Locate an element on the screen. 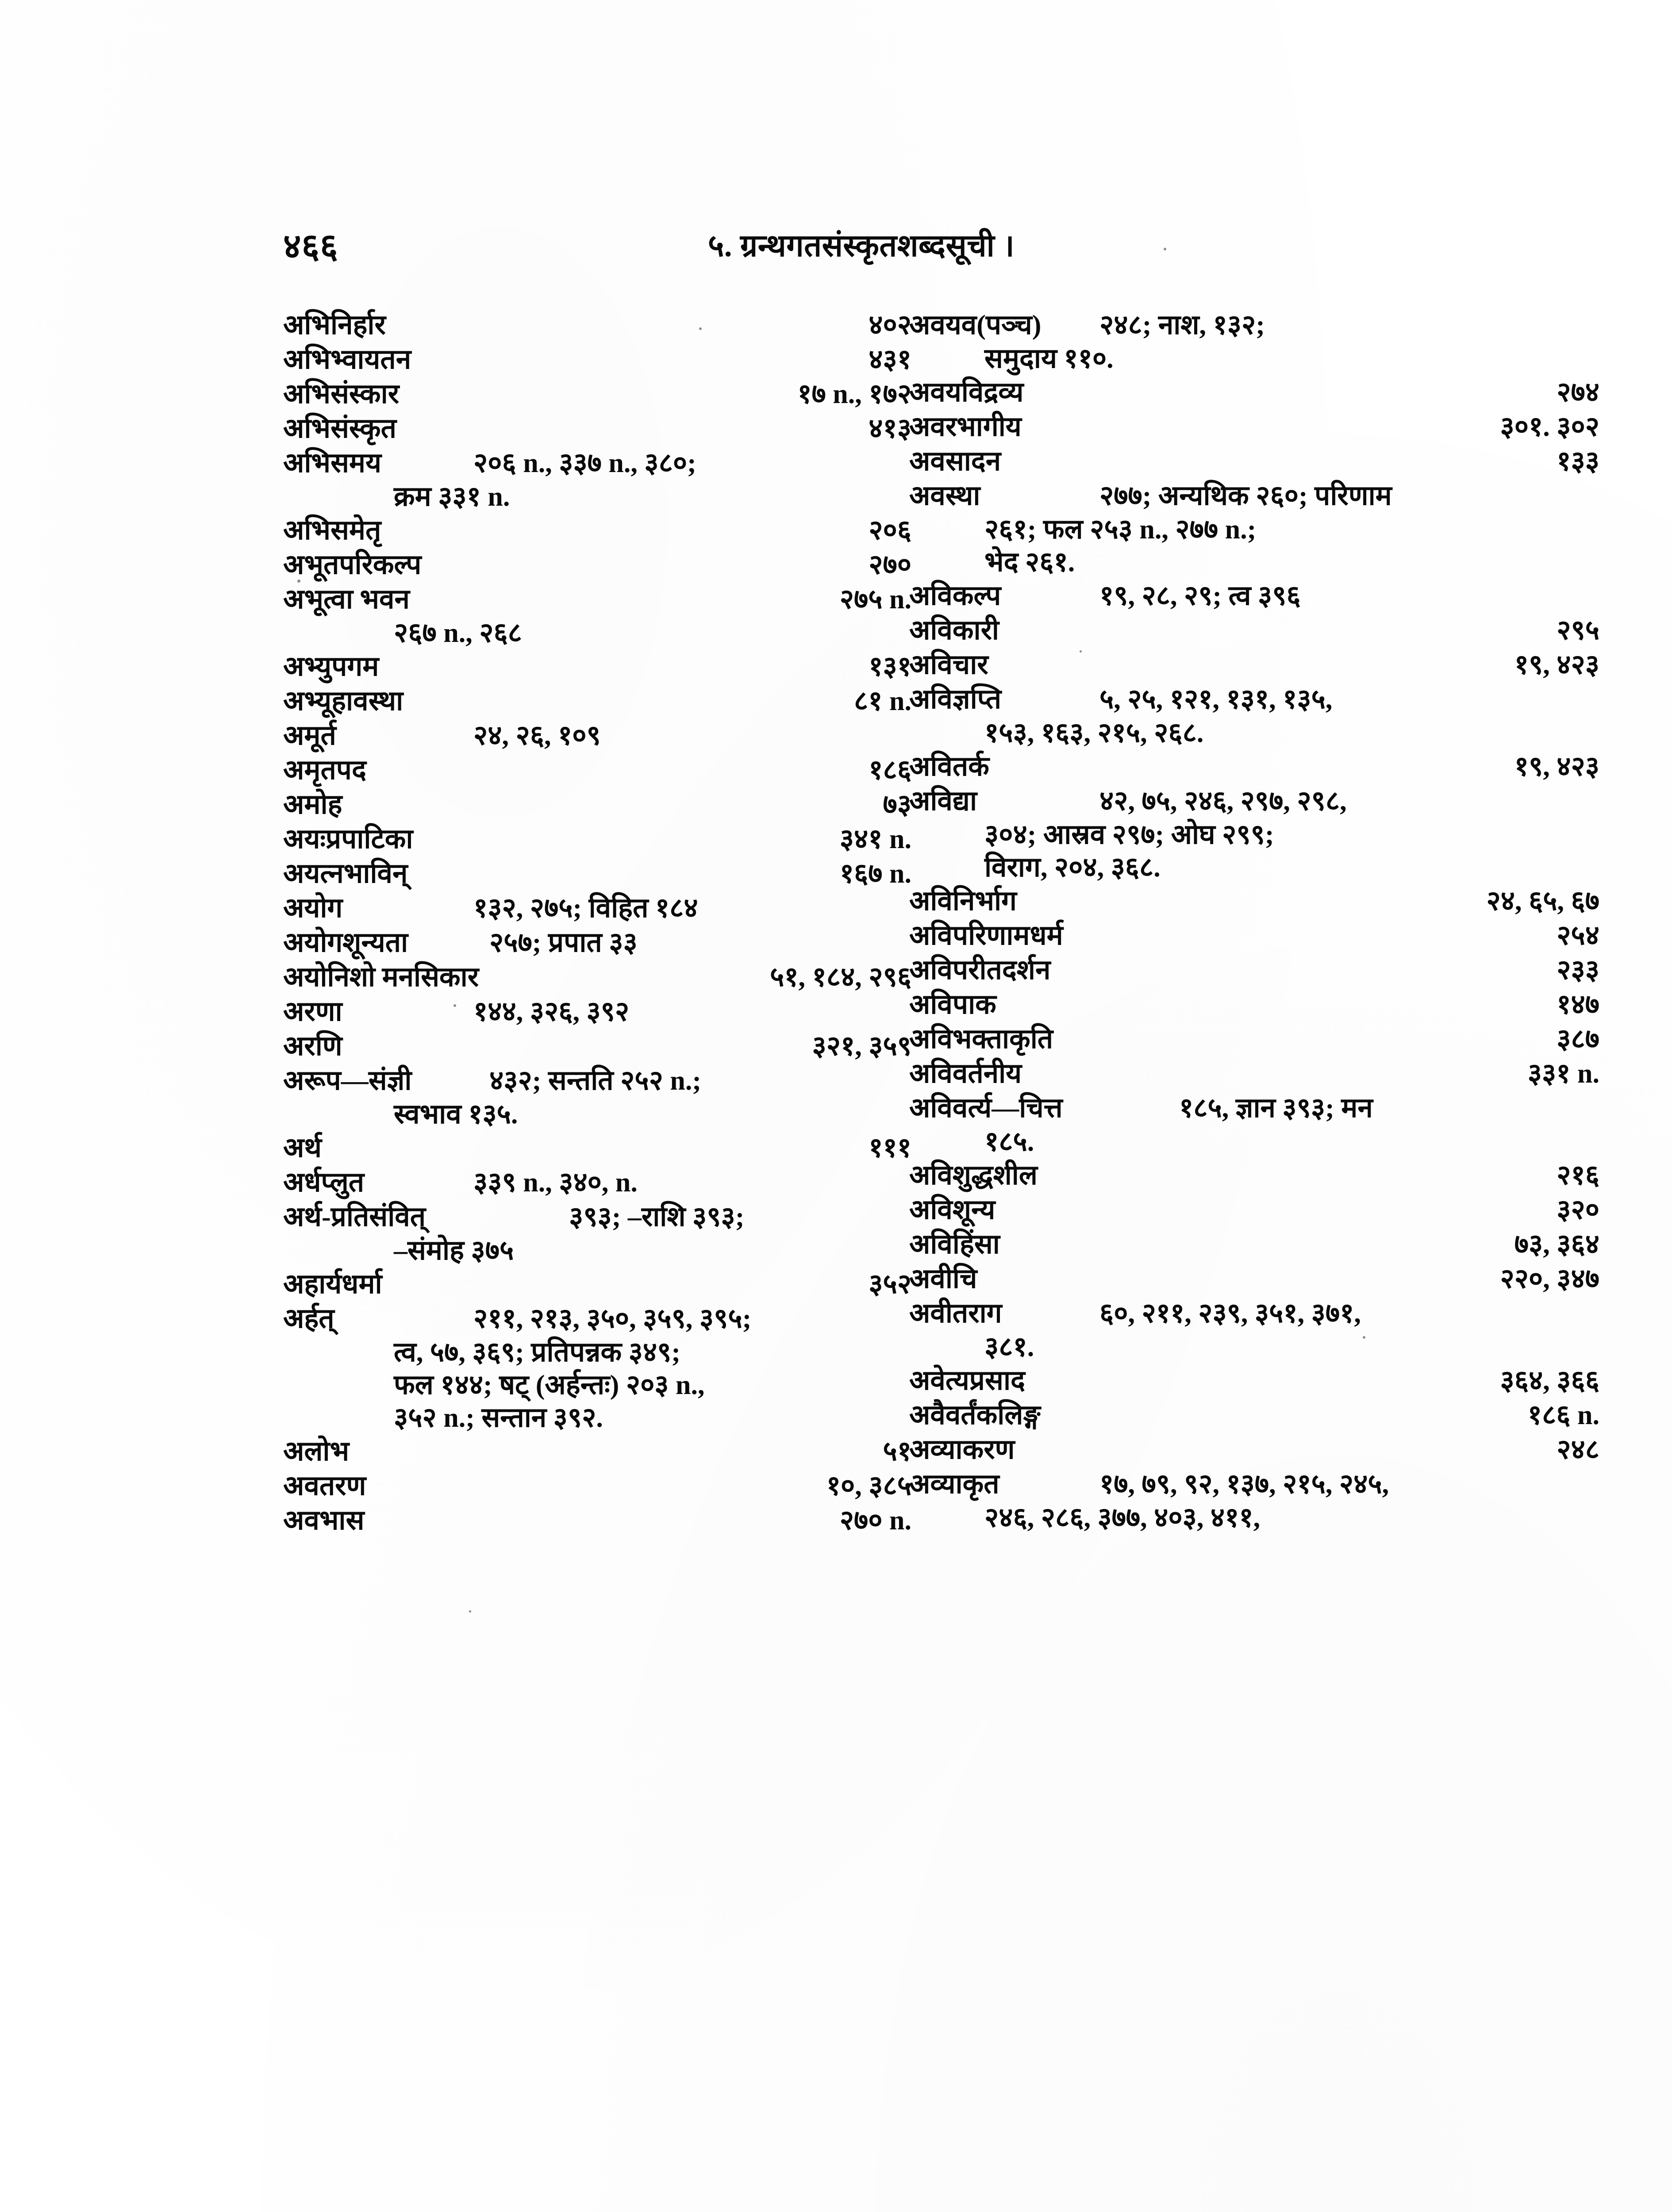  index-entry: अवितर्क १९, ४२३ is located at coordinates (1254, 765).